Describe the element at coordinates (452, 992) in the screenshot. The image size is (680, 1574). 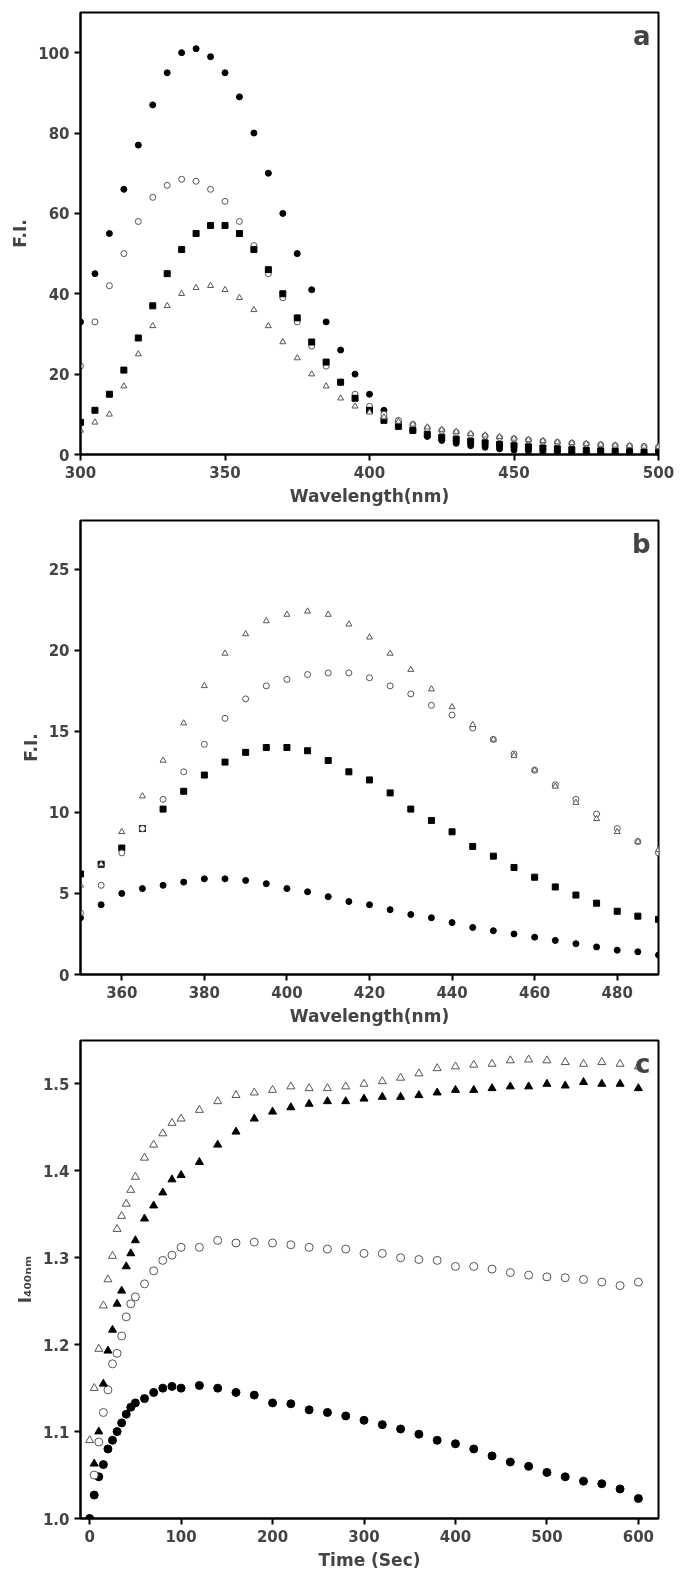
I see `x-tick-label: 440` at that location.